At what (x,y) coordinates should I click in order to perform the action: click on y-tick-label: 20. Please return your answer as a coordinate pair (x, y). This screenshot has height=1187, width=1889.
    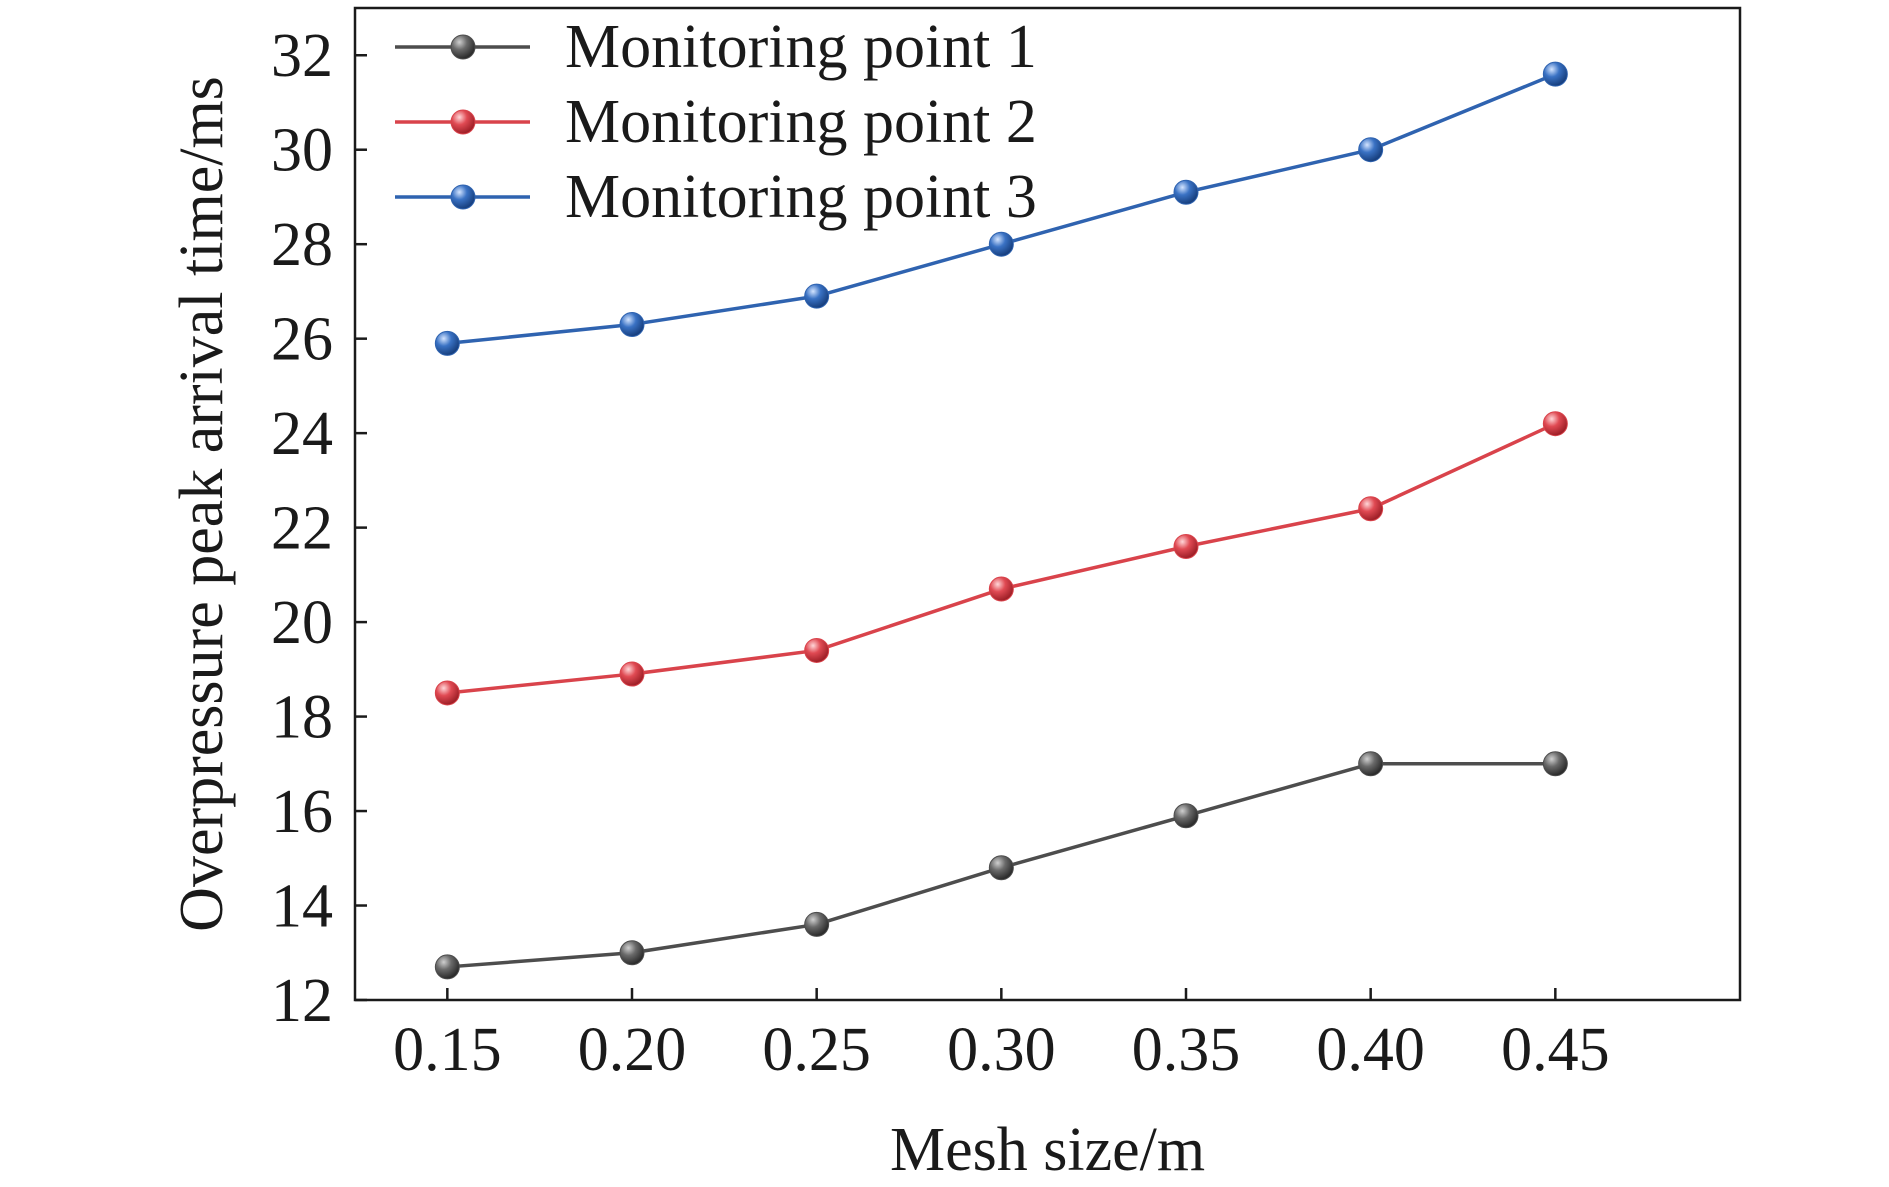
    Looking at the image, I should click on (302, 623).